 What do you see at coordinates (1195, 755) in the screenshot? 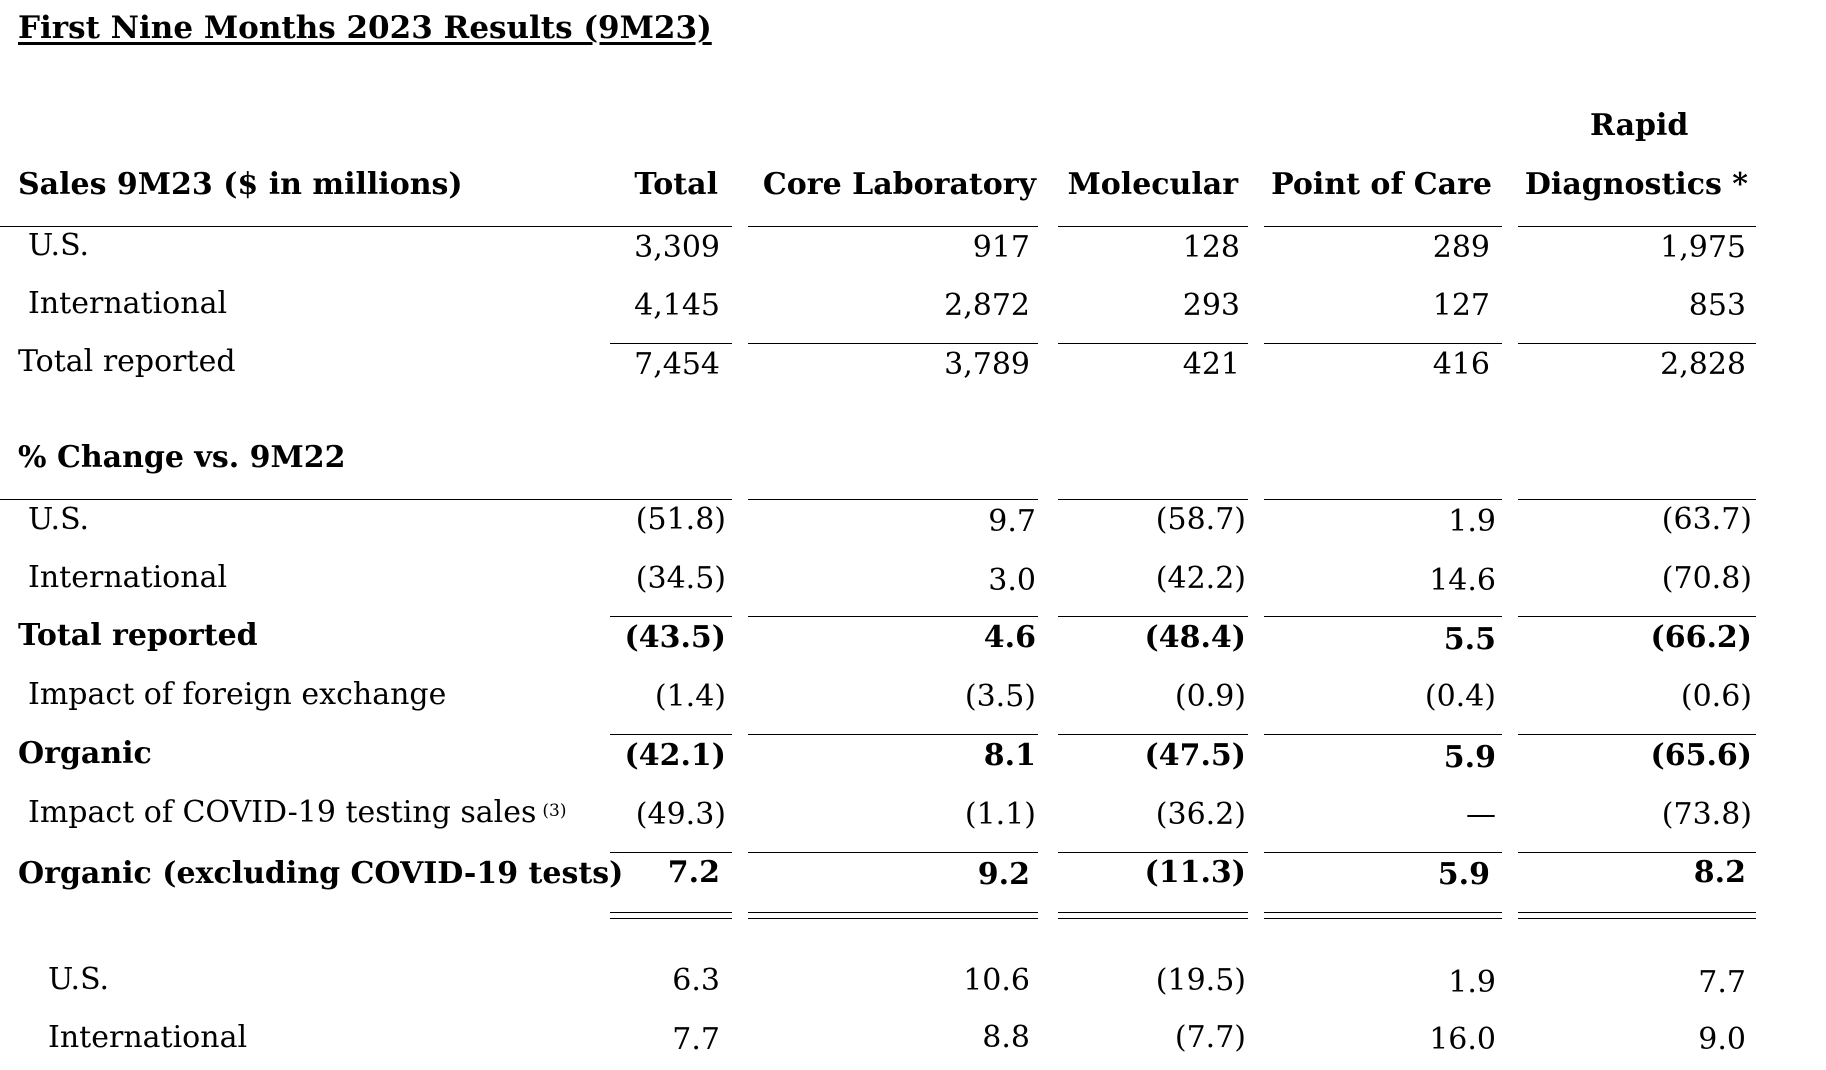
I see `cell-molecular: (47.5)` at bounding box center [1195, 755].